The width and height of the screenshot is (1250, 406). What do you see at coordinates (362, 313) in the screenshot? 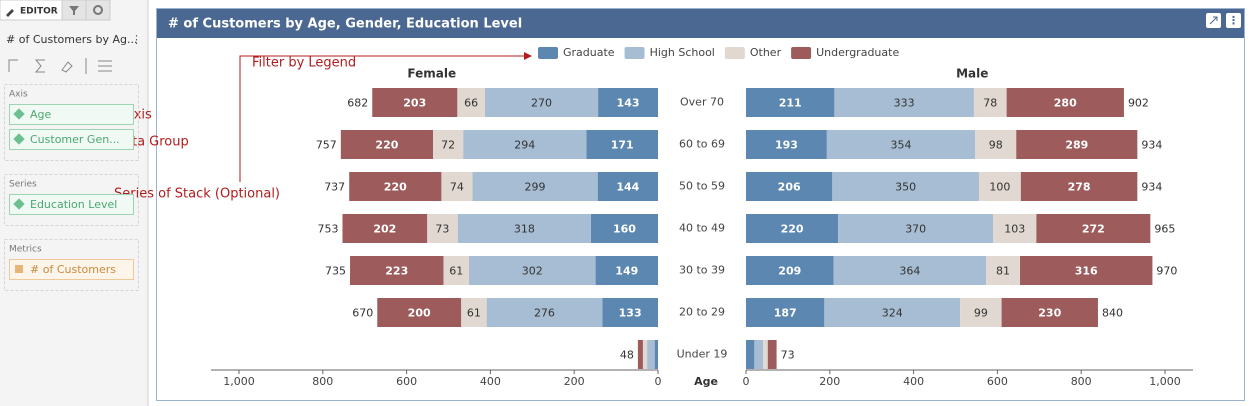
I see `total-label: 670` at bounding box center [362, 313].